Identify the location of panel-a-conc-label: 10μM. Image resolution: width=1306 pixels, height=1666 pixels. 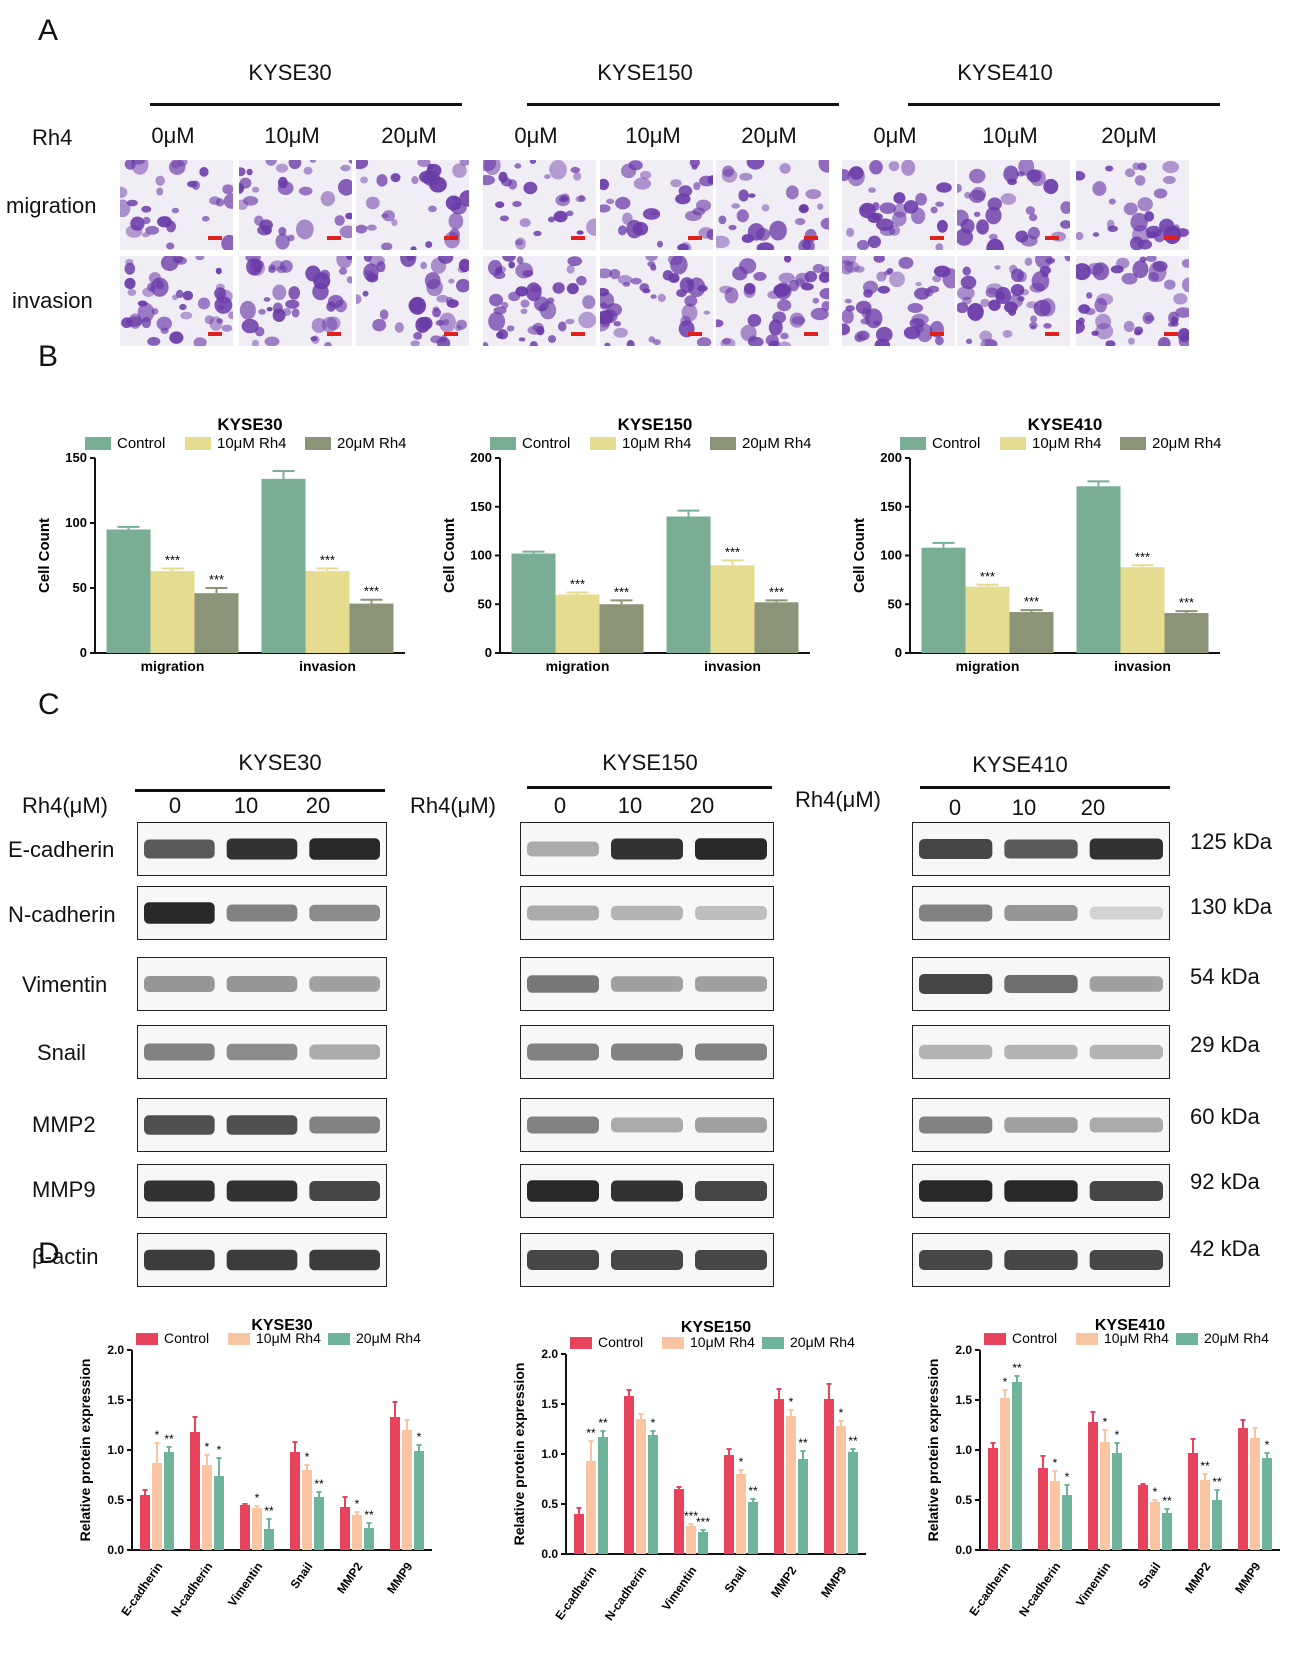
(292, 135).